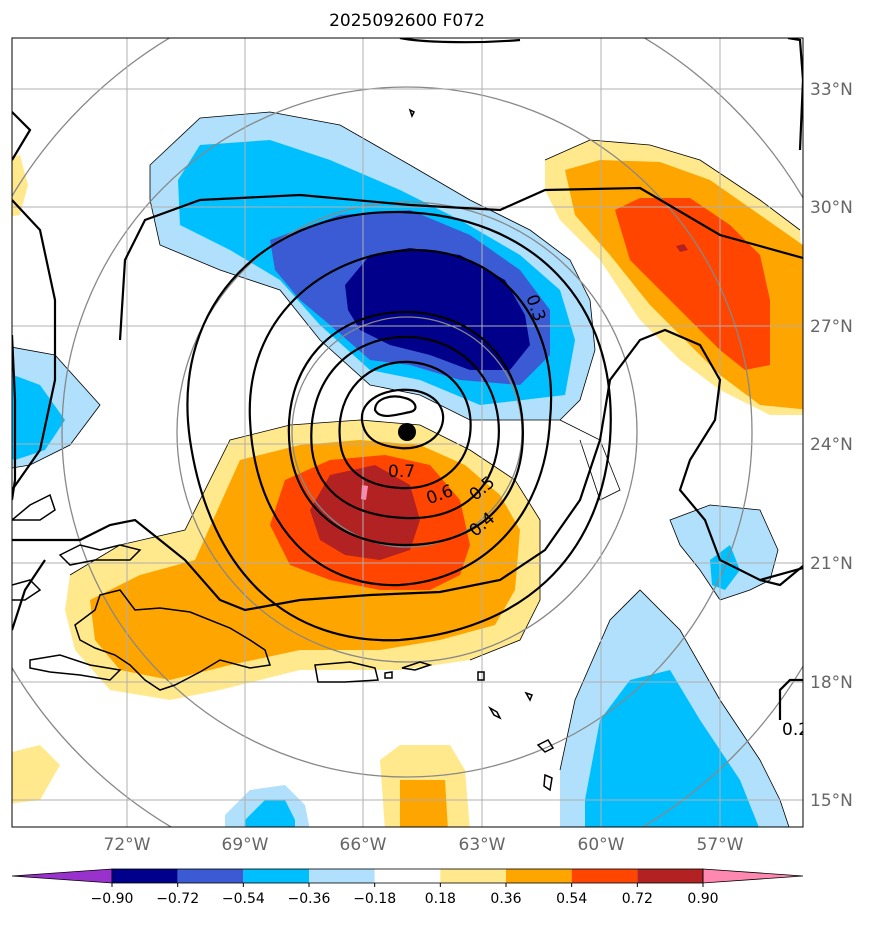  What do you see at coordinates (374, 899) in the screenshot?
I see `colorbar-tick-label: −0.18` at bounding box center [374, 899].